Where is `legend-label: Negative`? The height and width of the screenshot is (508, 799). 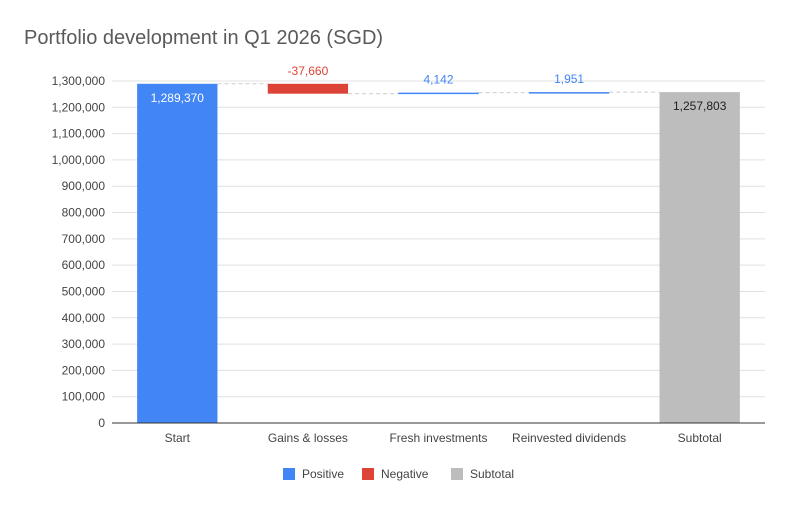 legend-label: Negative is located at coordinates (405, 474).